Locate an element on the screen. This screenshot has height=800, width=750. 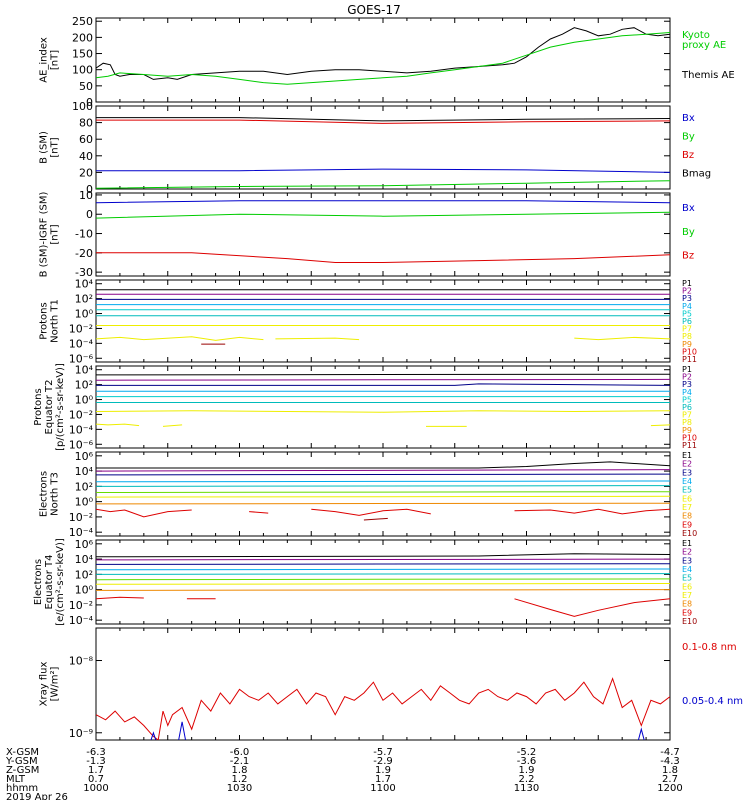
y-tick-label: 200 is located at coordinates (82, 37).